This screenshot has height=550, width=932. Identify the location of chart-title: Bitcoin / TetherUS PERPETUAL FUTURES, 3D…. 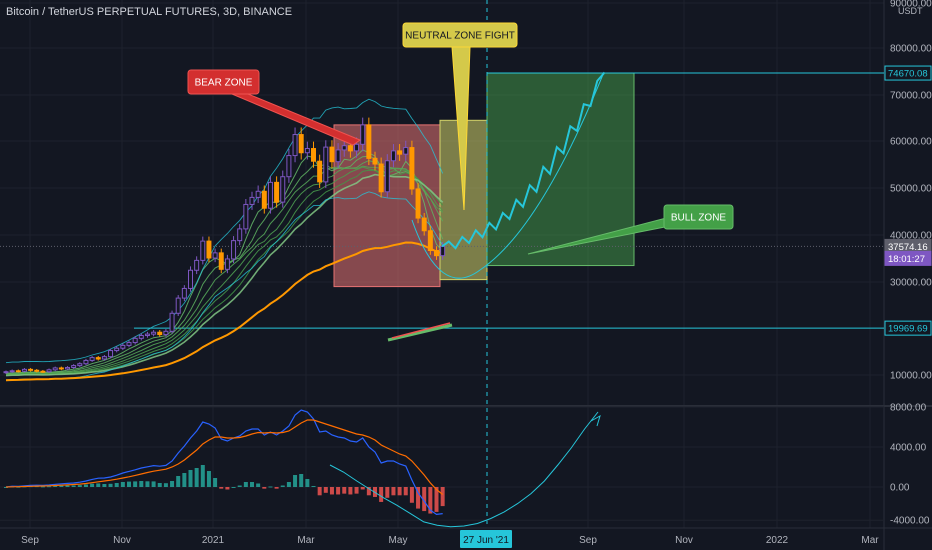
(149, 12).